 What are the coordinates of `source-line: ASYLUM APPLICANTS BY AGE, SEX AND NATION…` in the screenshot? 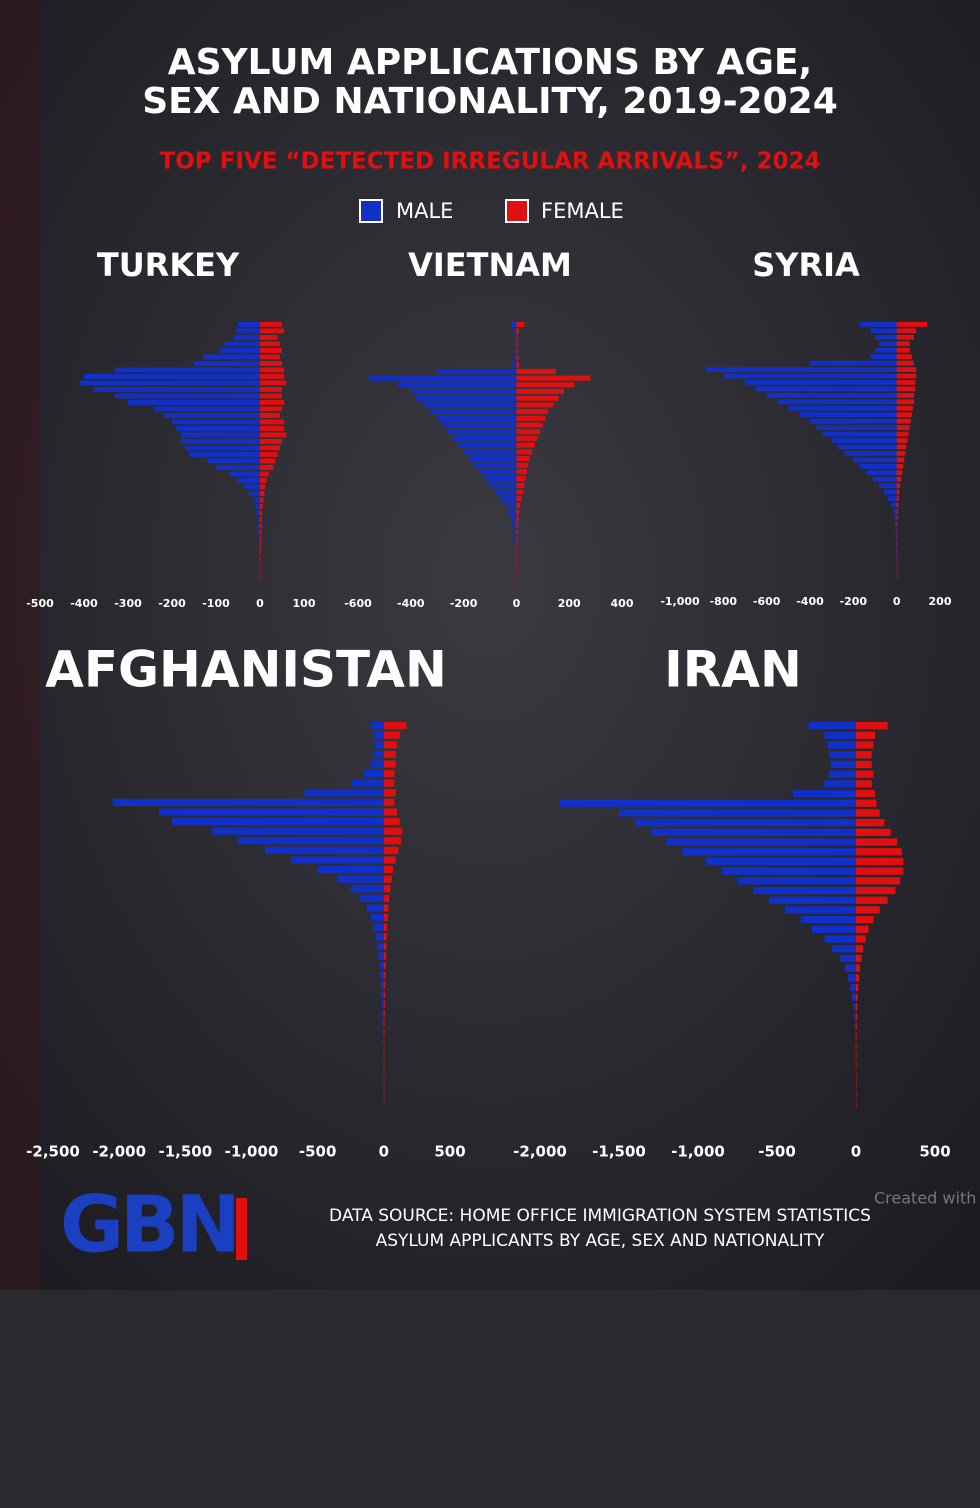 It's located at (600, 1241).